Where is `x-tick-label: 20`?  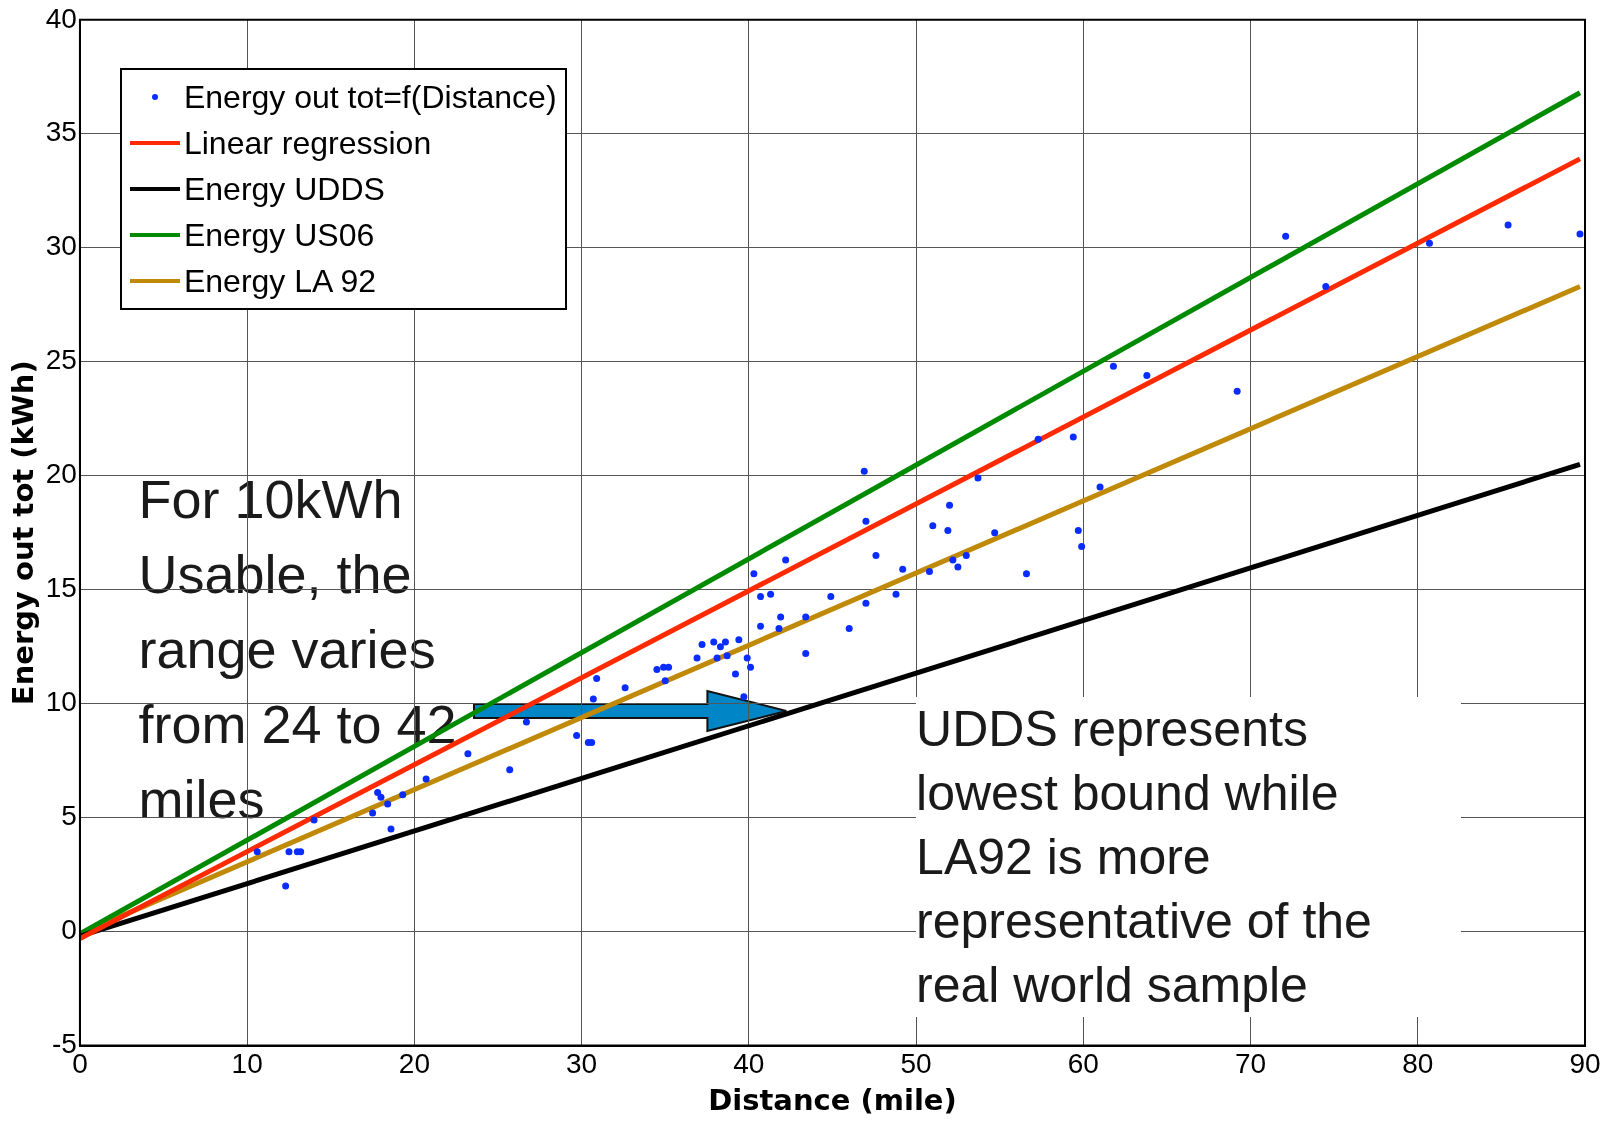
x-tick-label: 20 is located at coordinates (414, 1064).